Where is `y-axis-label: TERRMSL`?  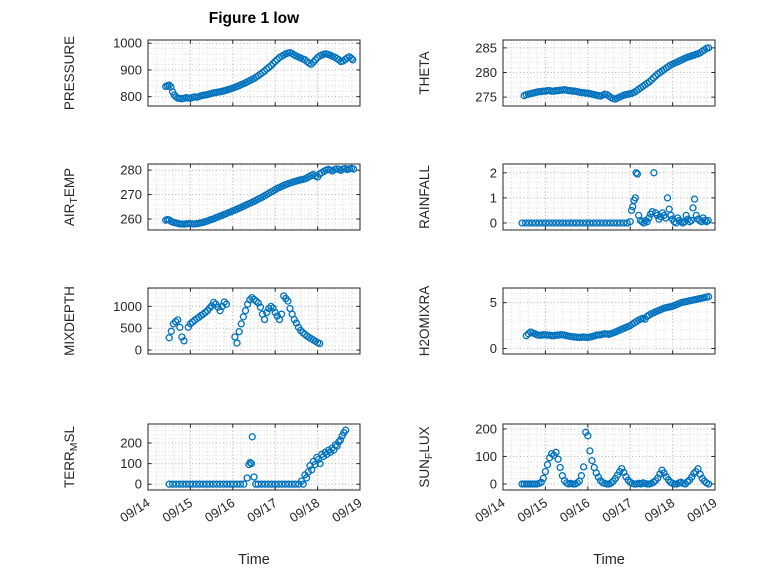
y-axis-label: TERRMSL is located at coordinates (71, 457).